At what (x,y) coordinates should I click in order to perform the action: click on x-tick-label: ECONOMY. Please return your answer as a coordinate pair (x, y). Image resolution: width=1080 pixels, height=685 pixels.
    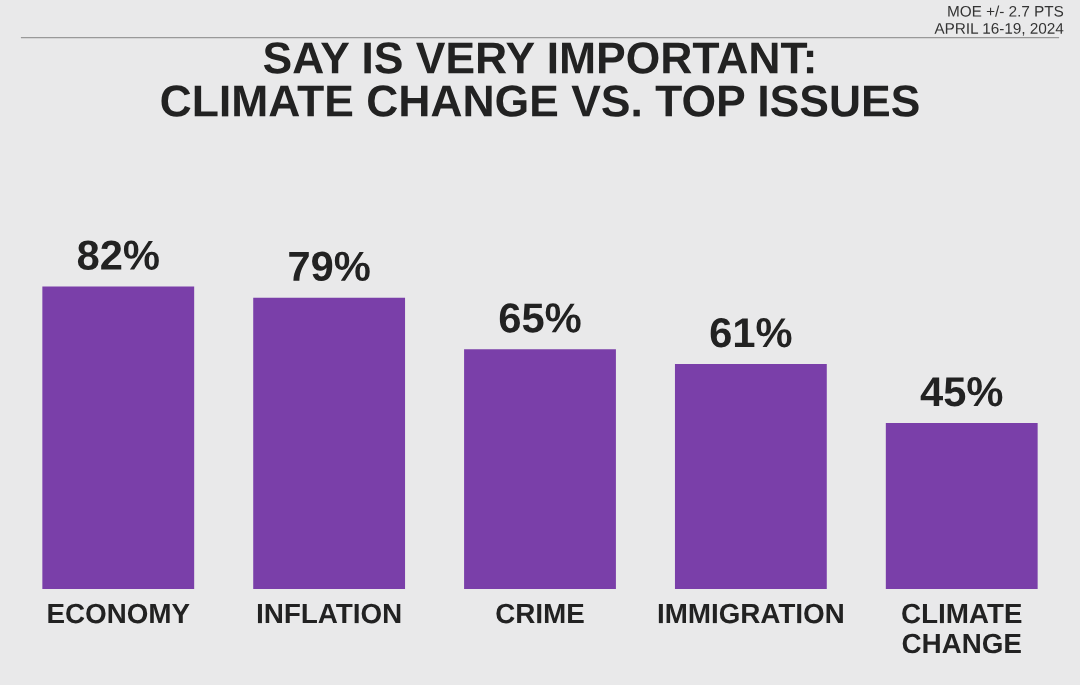
    Looking at the image, I should click on (119, 613).